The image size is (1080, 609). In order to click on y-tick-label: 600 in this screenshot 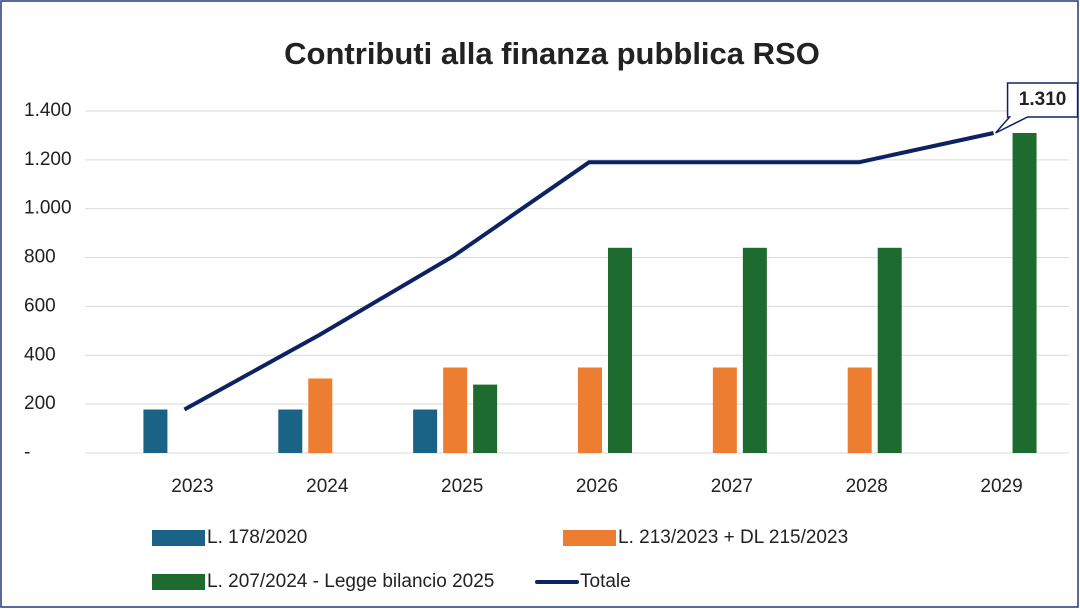, I will do `click(40, 305)`.